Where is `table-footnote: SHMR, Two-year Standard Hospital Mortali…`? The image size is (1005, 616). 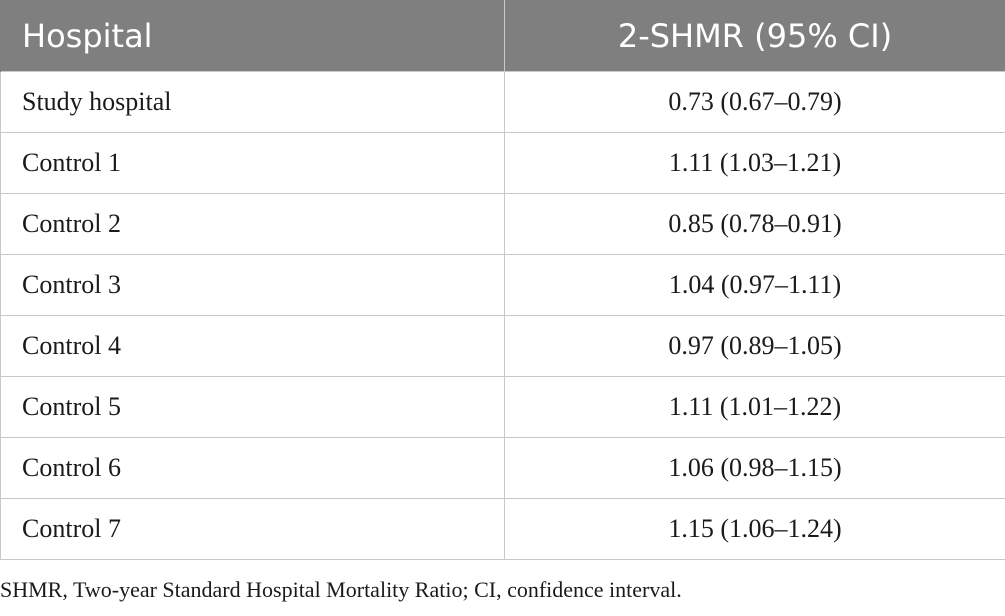
table-footnote: SHMR, Two-year Standard Hospital Mortali… is located at coordinates (341, 589).